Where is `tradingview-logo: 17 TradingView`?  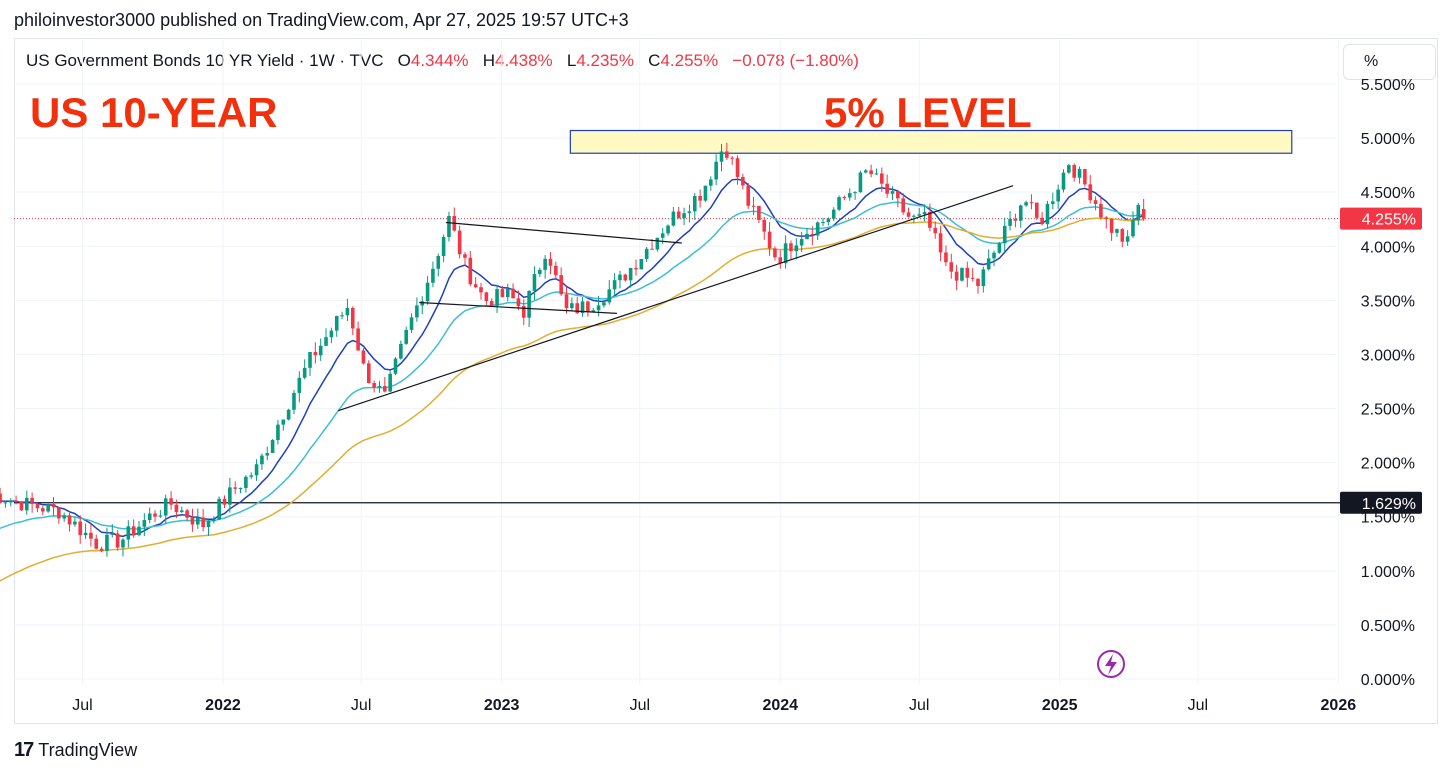 tradingview-logo: 17 TradingView is located at coordinates (75, 750).